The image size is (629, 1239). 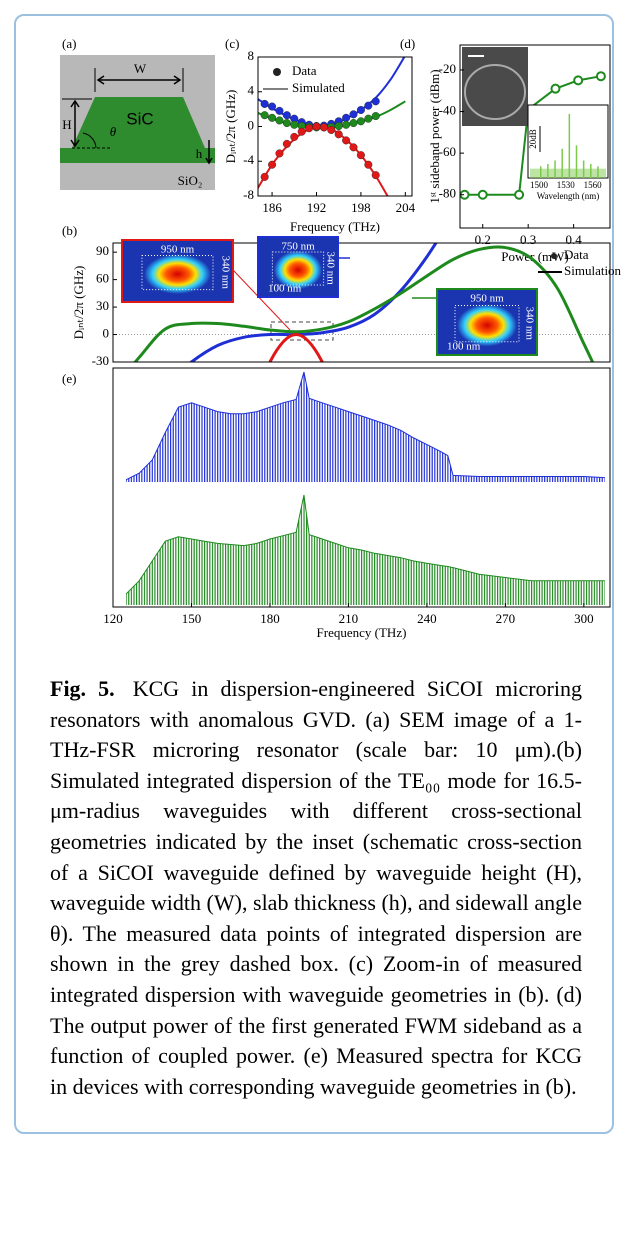 What do you see at coordinates (139, 118) in the screenshot?
I see `material-label: SiC` at bounding box center [139, 118].